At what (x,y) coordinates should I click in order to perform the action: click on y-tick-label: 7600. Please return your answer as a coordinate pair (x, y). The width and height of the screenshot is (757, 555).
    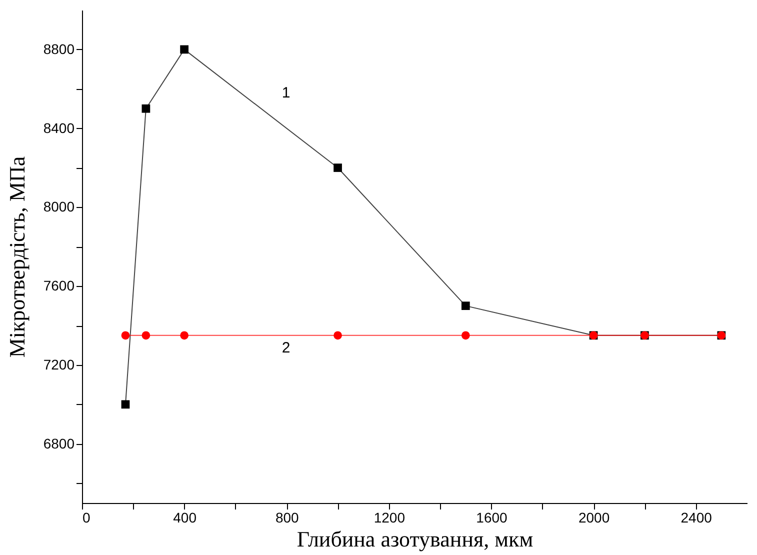
    Looking at the image, I should click on (59, 286).